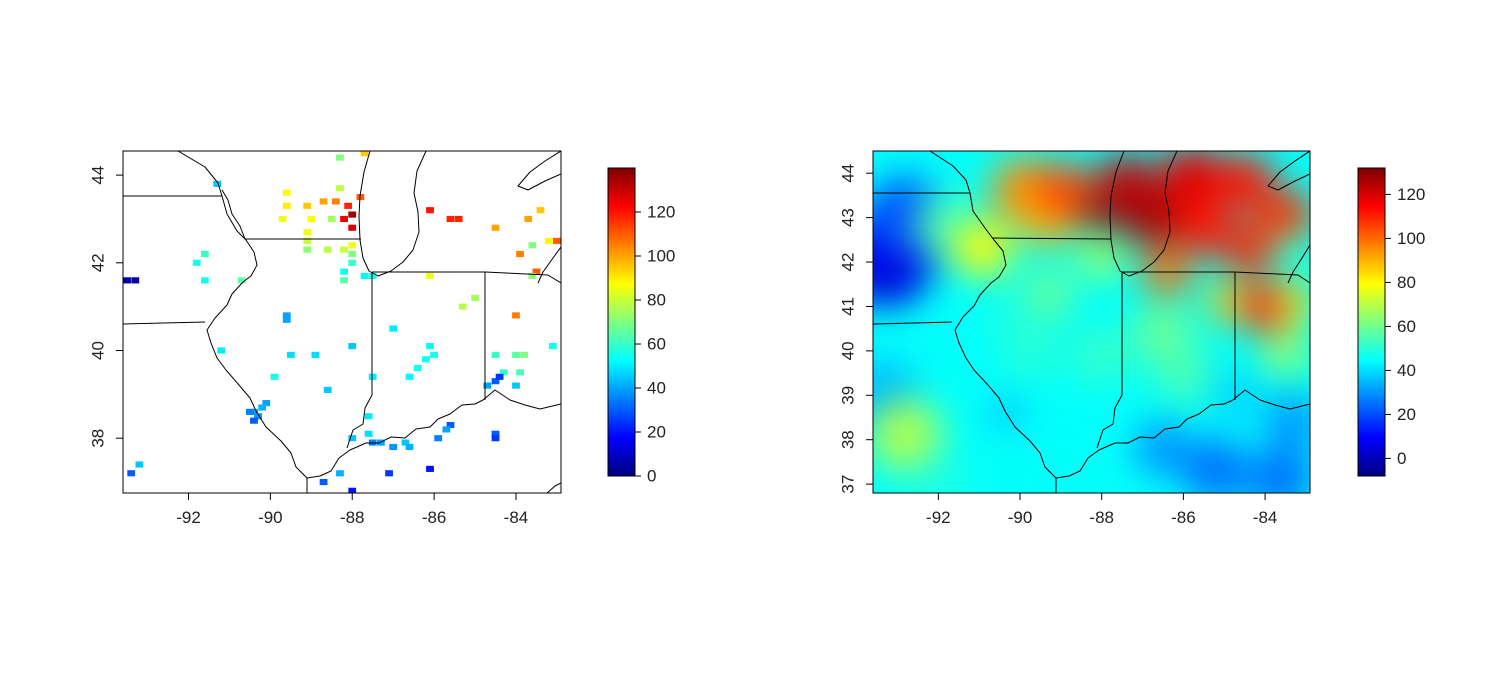 This screenshot has width=1500, height=683. I want to click on y-axis-2: 37 38 39 40 41 42 43 44, so click(856, 329).